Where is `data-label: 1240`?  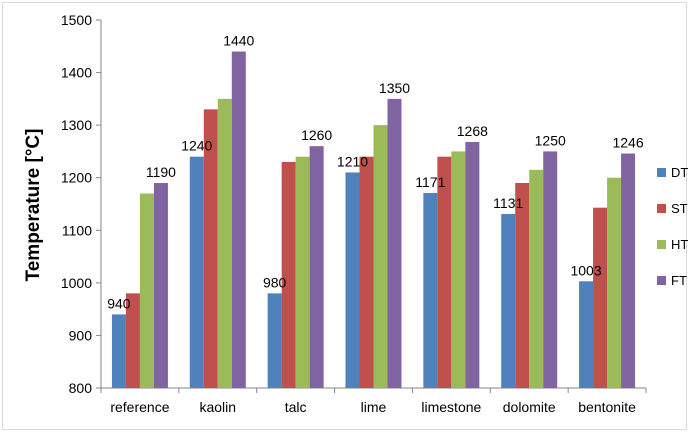
data-label: 1240 is located at coordinates (196, 146).